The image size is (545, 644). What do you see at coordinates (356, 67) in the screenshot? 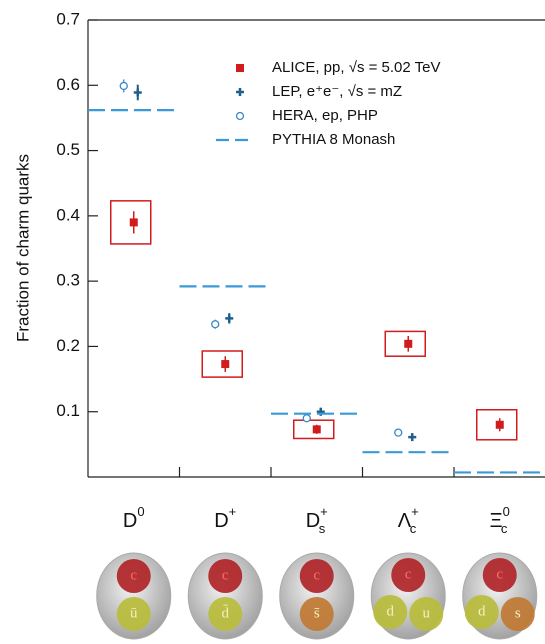
I see `legend-label: ALICE, pp, √s = 5.02 TeV` at bounding box center [356, 67].